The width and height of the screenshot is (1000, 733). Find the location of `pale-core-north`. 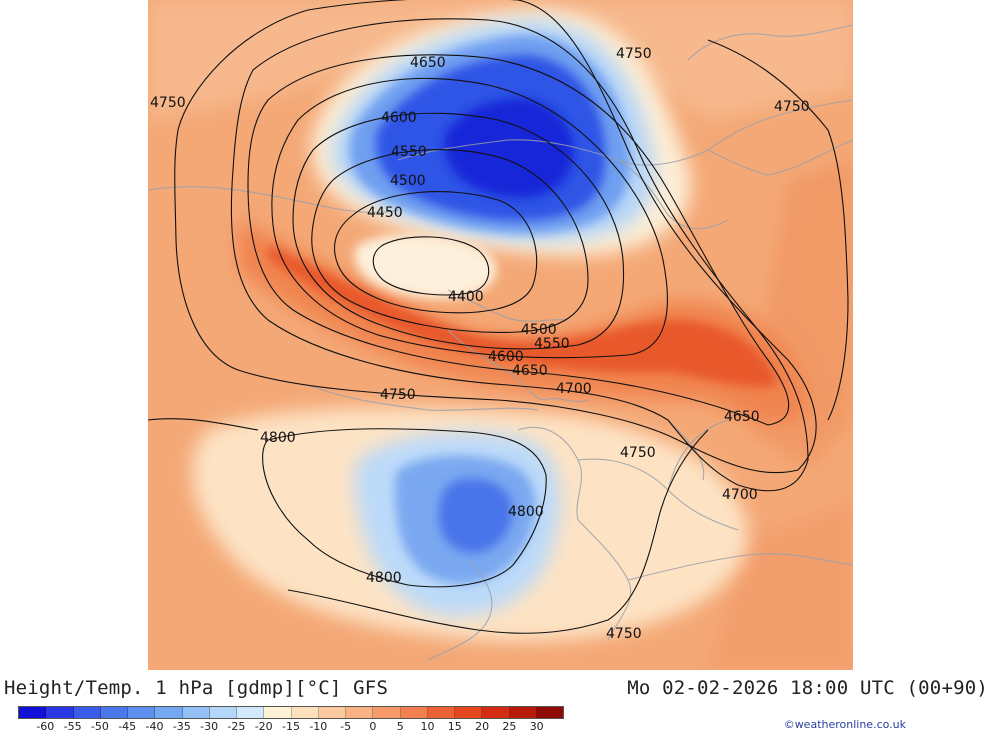

pale-core-north is located at coordinates (425, 266).